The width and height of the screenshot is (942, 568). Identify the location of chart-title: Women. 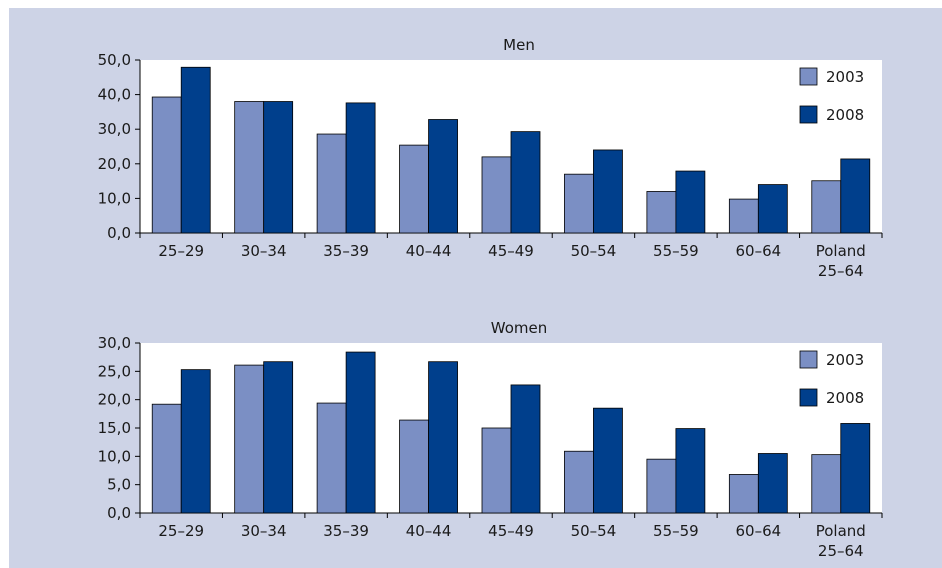
(519, 328).